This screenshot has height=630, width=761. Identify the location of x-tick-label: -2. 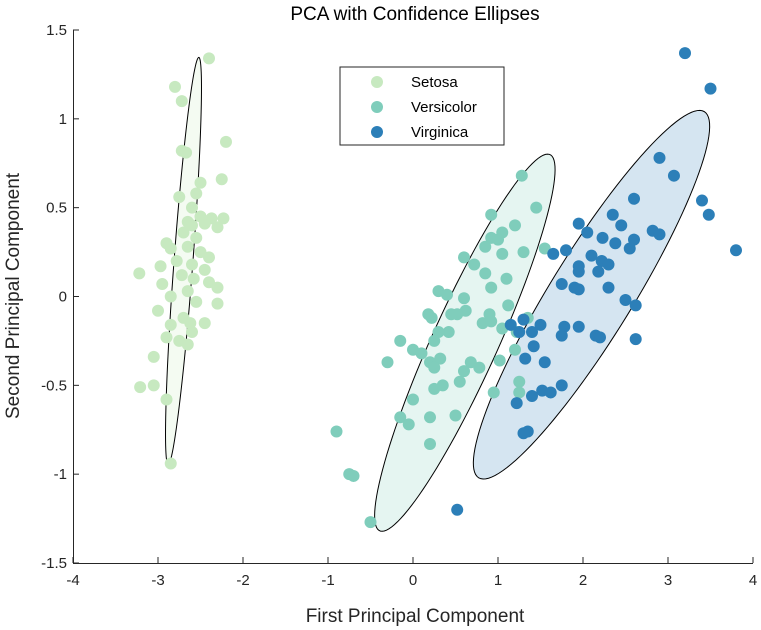
(242, 580).